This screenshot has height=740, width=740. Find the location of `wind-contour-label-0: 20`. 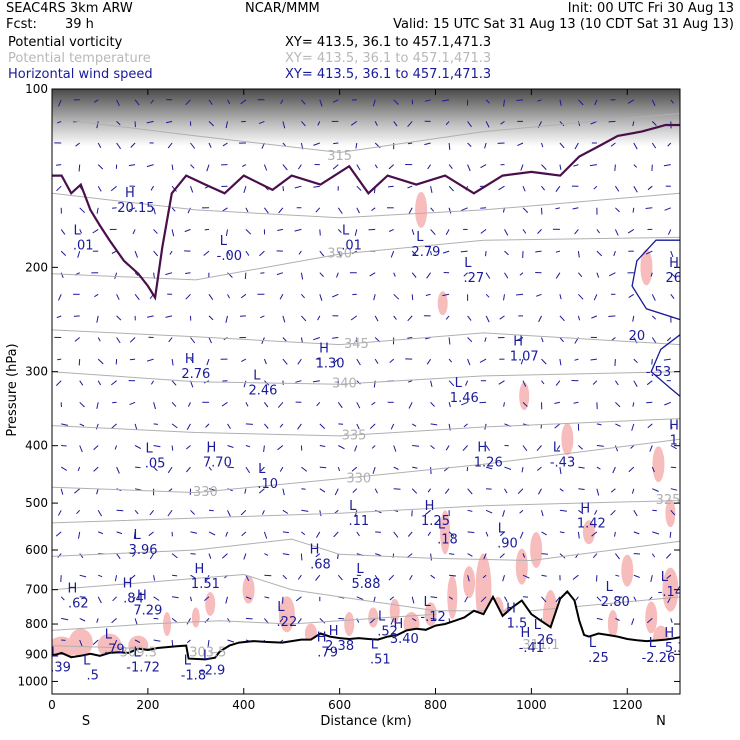

wind-contour-label-0: 20 is located at coordinates (637, 336).